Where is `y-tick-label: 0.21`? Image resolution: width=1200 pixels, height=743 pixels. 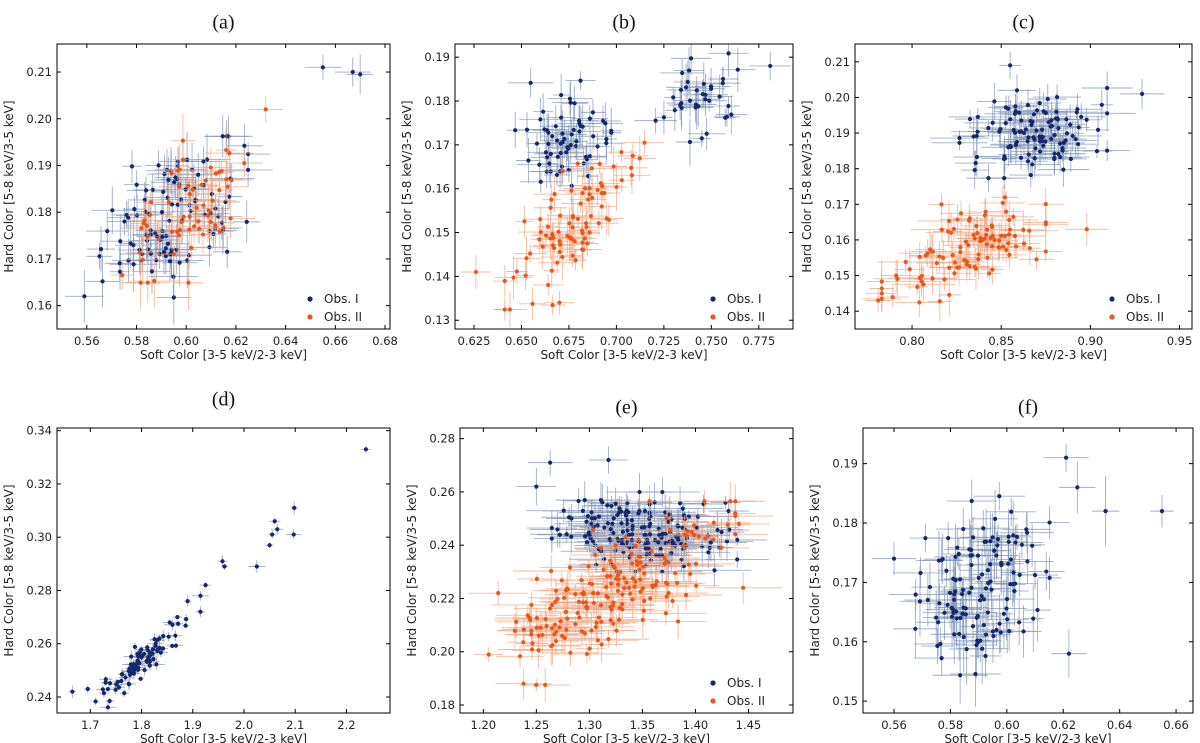
y-tick-label: 0.21 is located at coordinates (39, 72).